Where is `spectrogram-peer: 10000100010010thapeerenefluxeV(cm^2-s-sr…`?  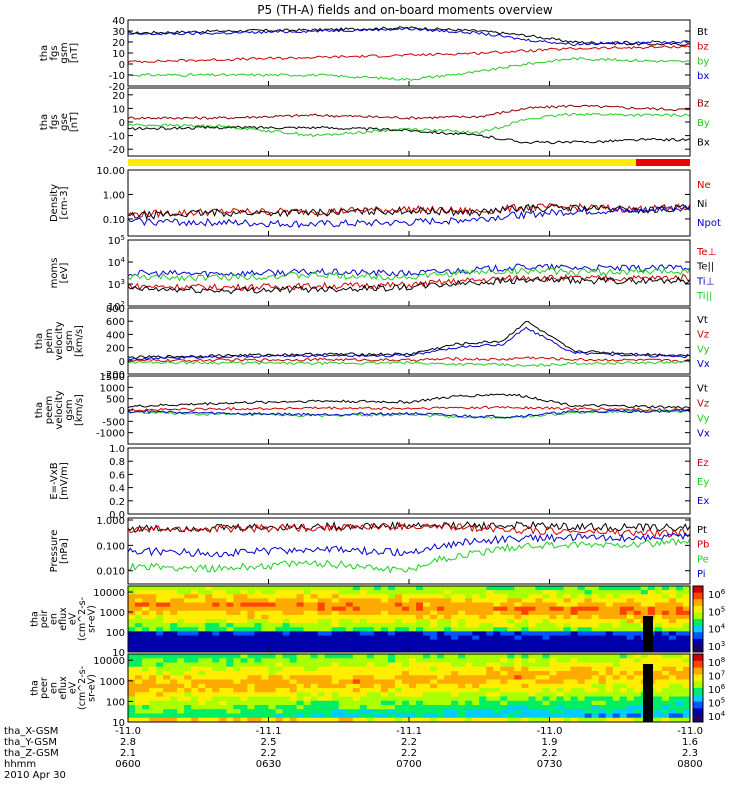 spectrogram-peer: 10000100010010thapeerenefluxeV(cm^2-s-sr… is located at coordinates (378, 691).